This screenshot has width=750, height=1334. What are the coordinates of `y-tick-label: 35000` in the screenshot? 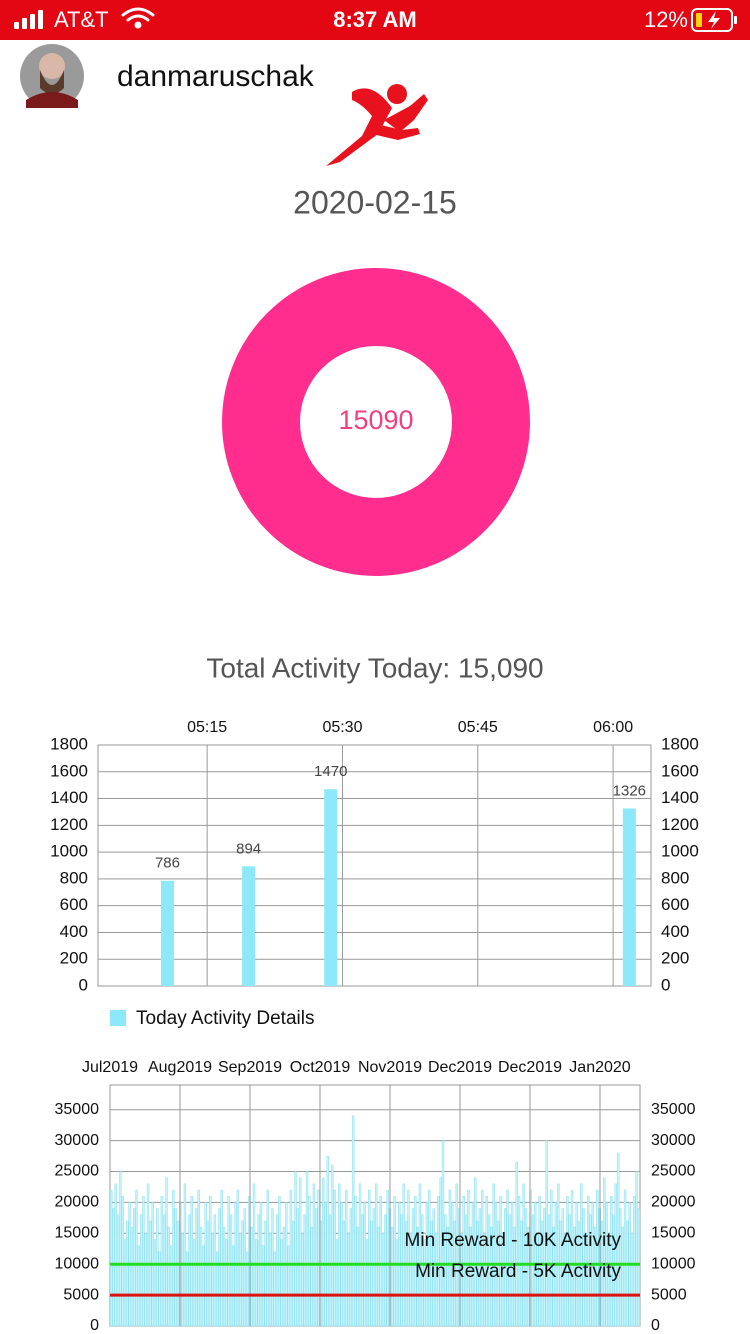 It's located at (77, 1109).